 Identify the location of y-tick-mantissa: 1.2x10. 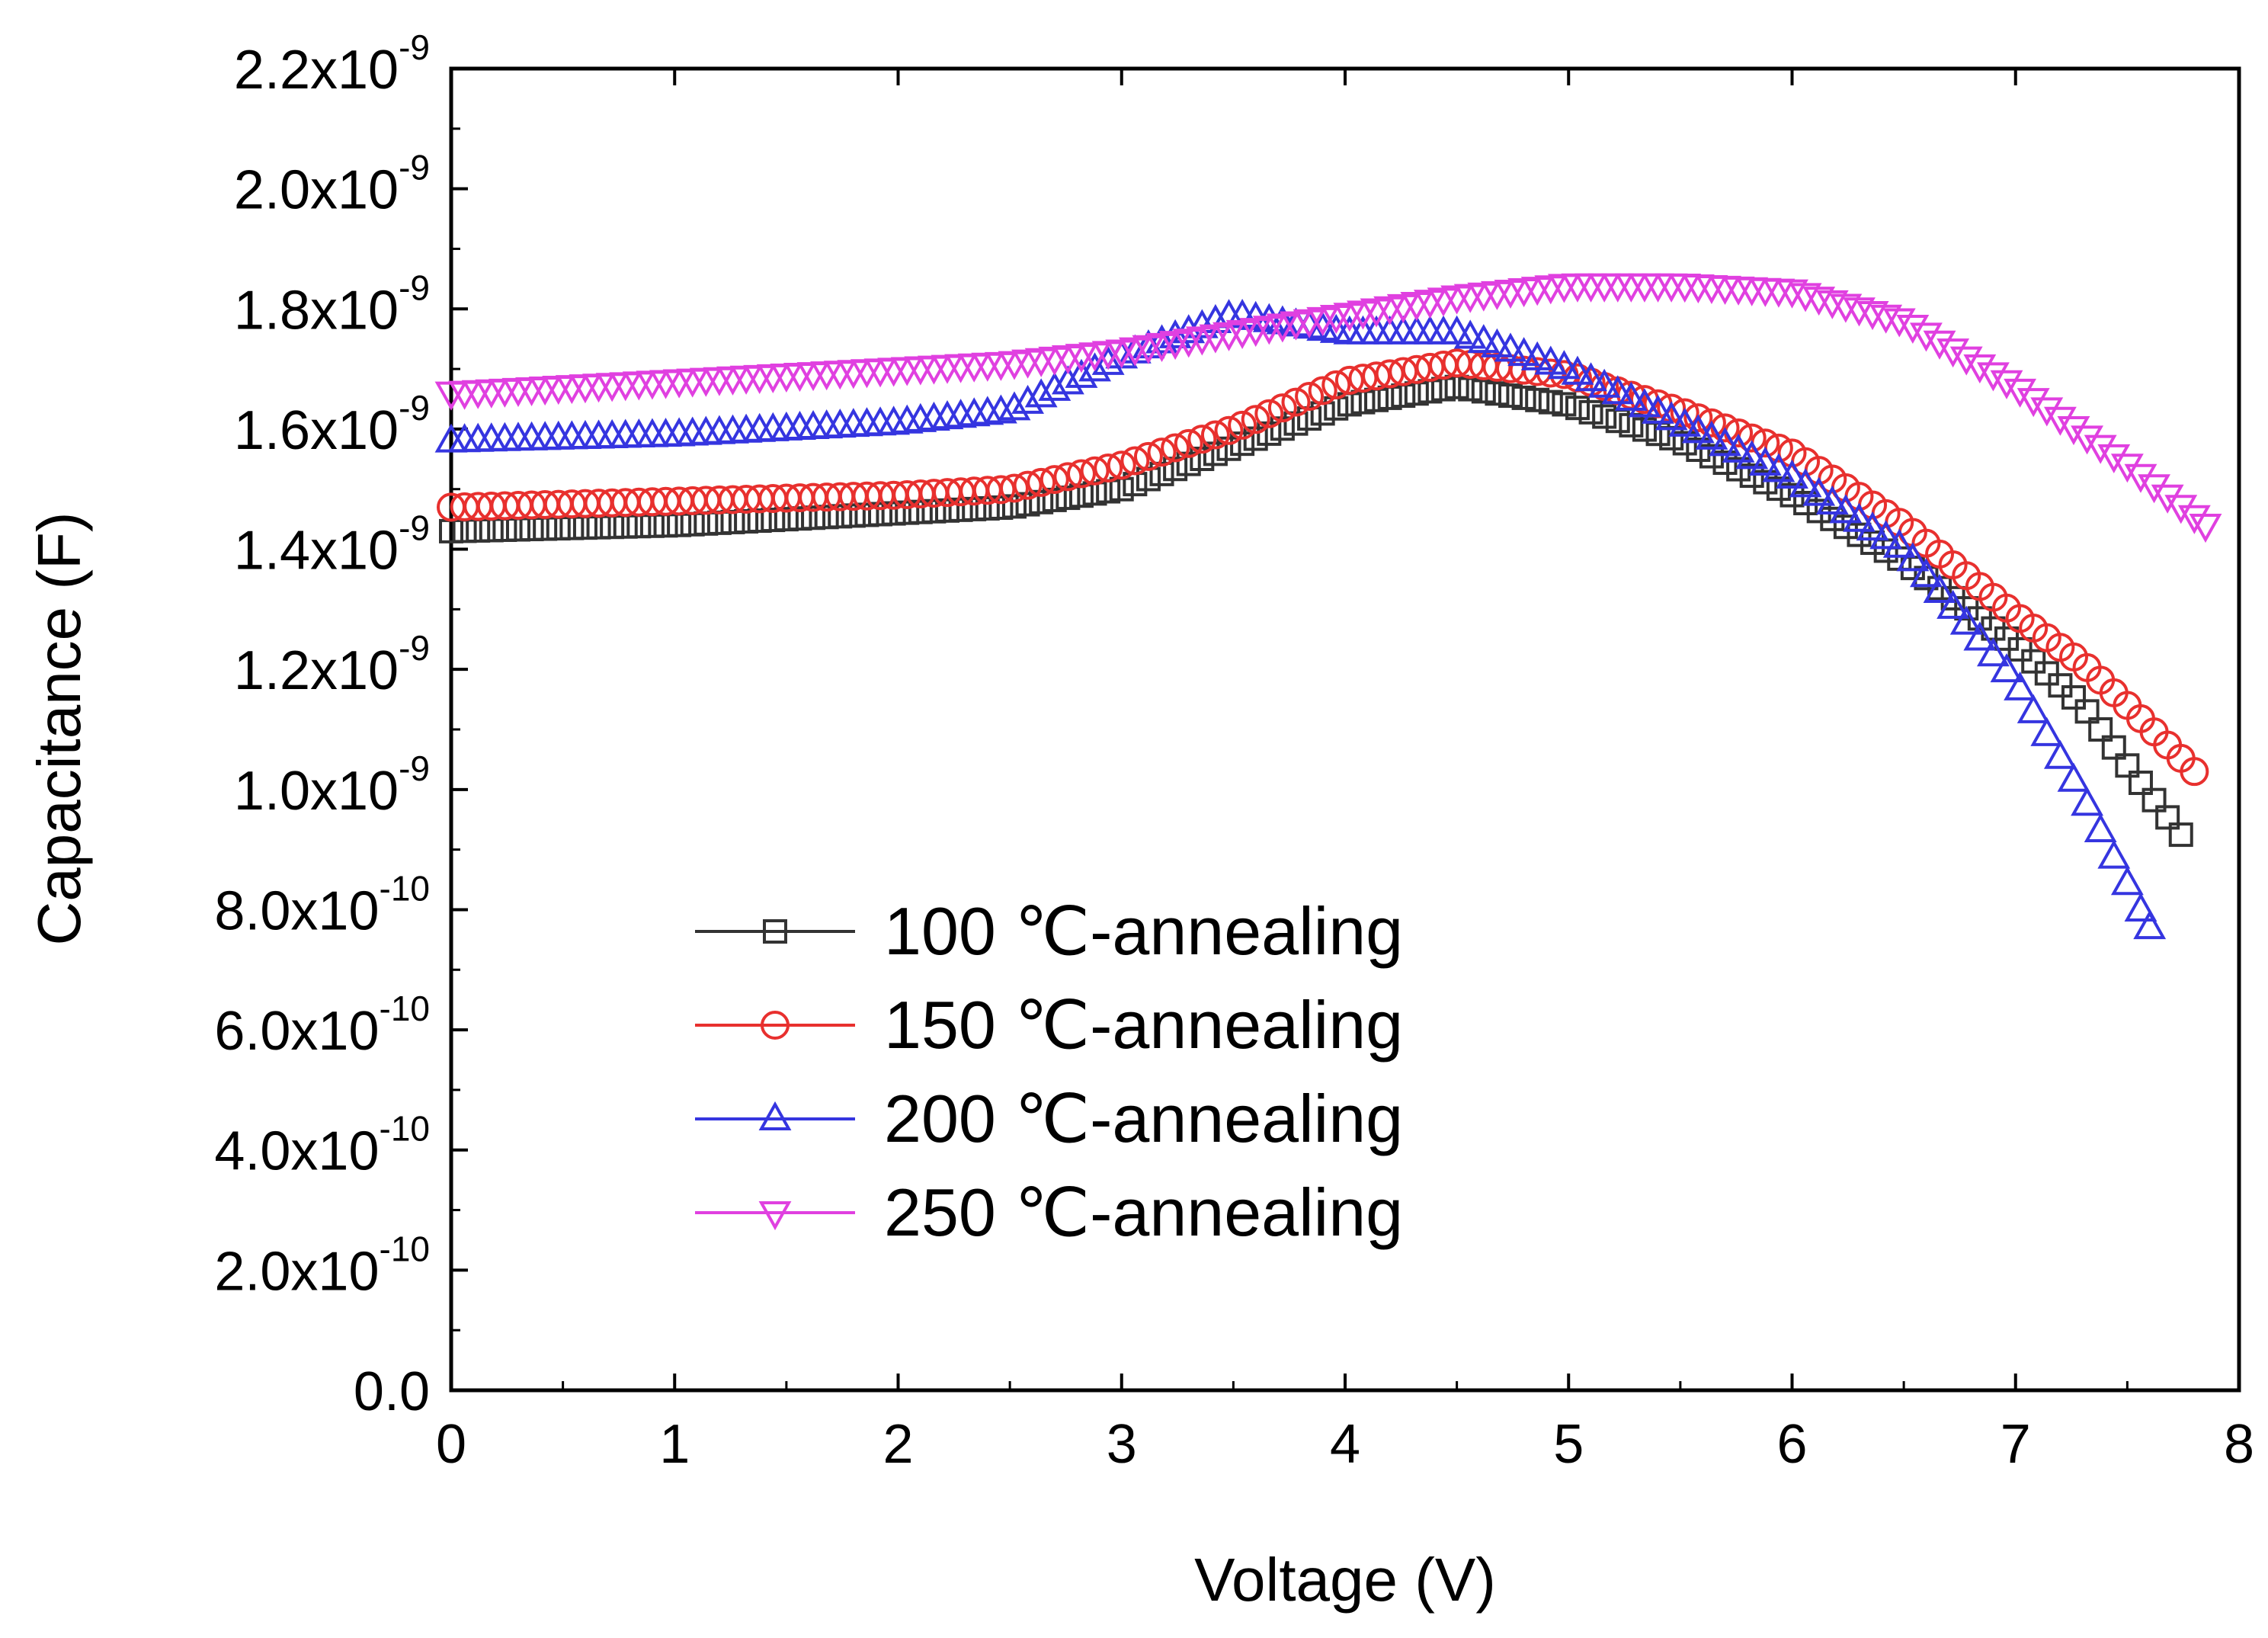
(316, 670).